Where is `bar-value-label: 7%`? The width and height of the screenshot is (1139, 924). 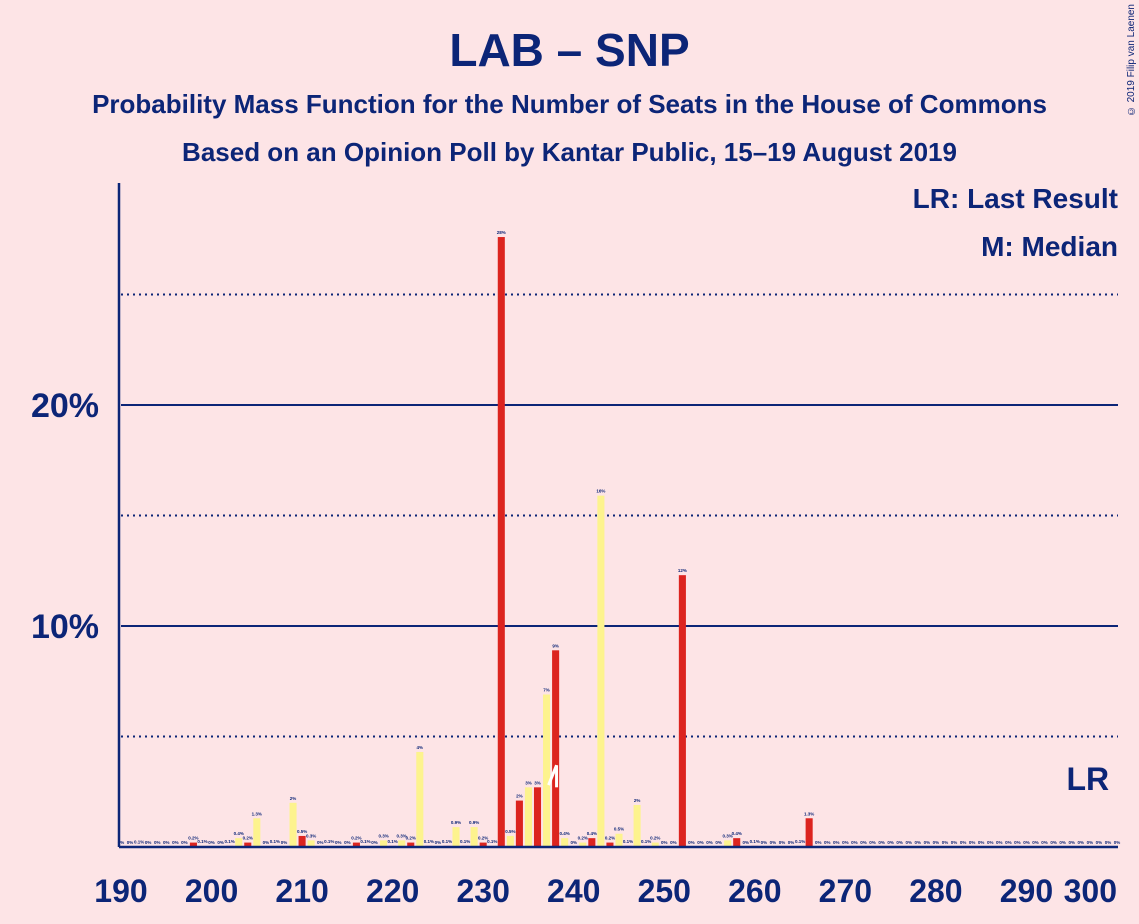
bar-value-label: 7% is located at coordinates (546, 690).